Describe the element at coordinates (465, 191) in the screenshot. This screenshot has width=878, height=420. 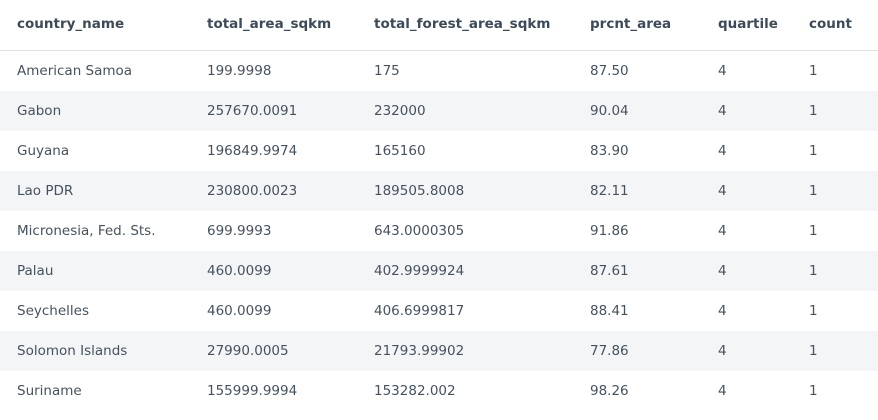
I see `cell-total-forest-area-sqkm: 189505.8008` at that location.